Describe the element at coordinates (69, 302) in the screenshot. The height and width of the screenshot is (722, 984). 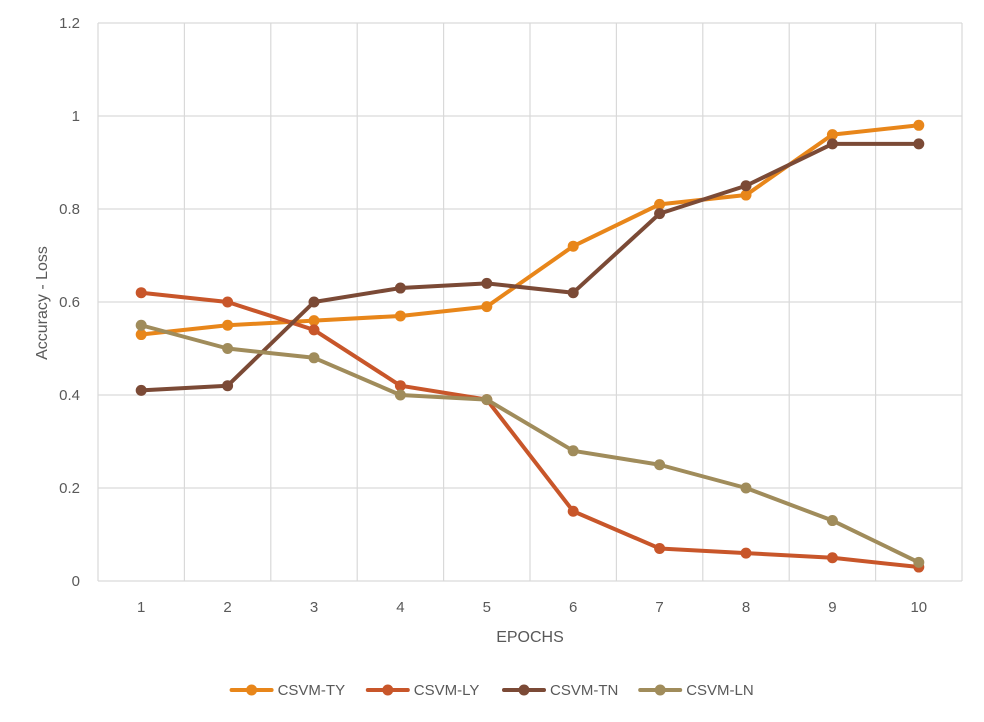
I see `y-tick-label: 0.6` at that location.